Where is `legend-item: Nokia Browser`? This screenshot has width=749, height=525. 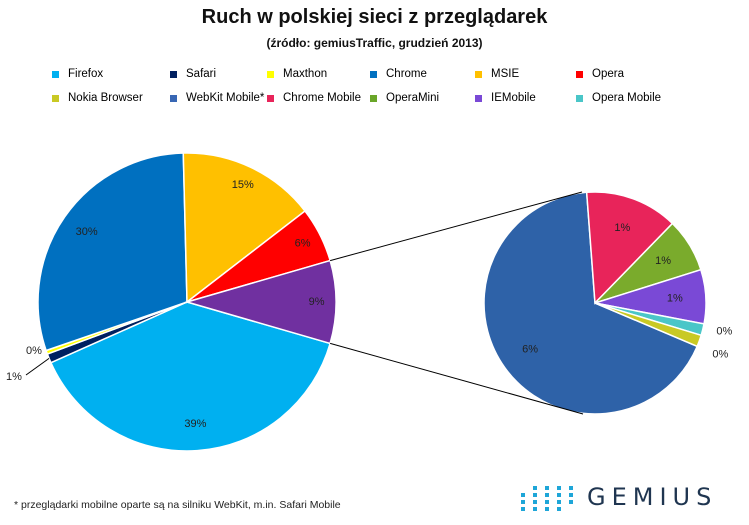 legend-item: Nokia Browser is located at coordinates (97, 98).